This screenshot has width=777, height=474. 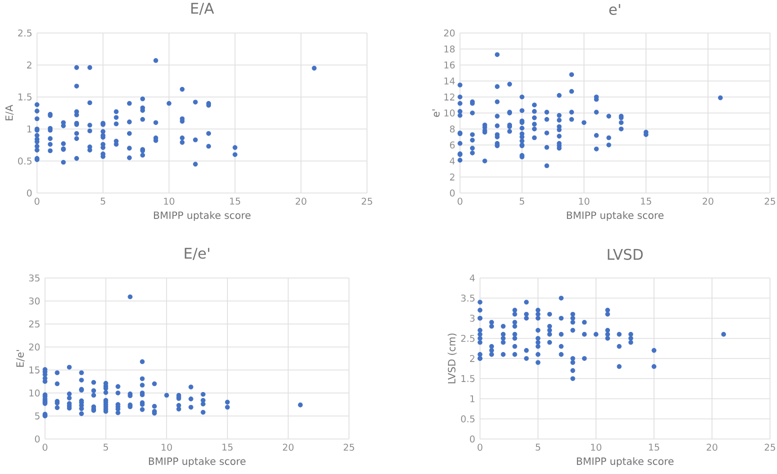 I want to click on y-axis-title: e', so click(x=436, y=113).